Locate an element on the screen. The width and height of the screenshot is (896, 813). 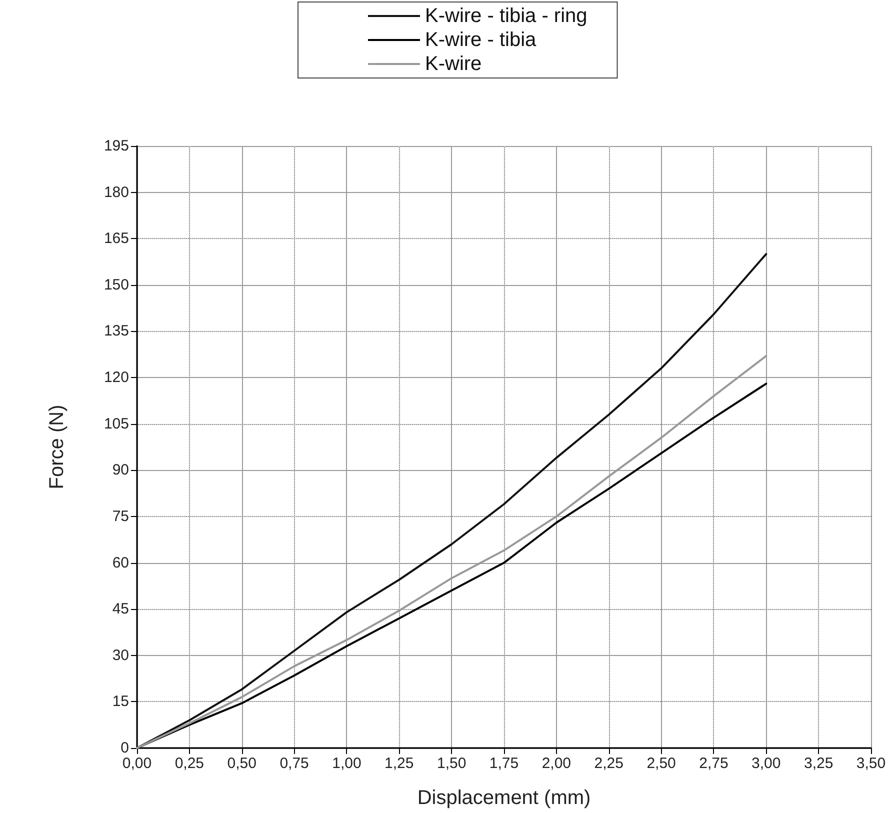
x-tick-label: 1,25 is located at coordinates (399, 763).